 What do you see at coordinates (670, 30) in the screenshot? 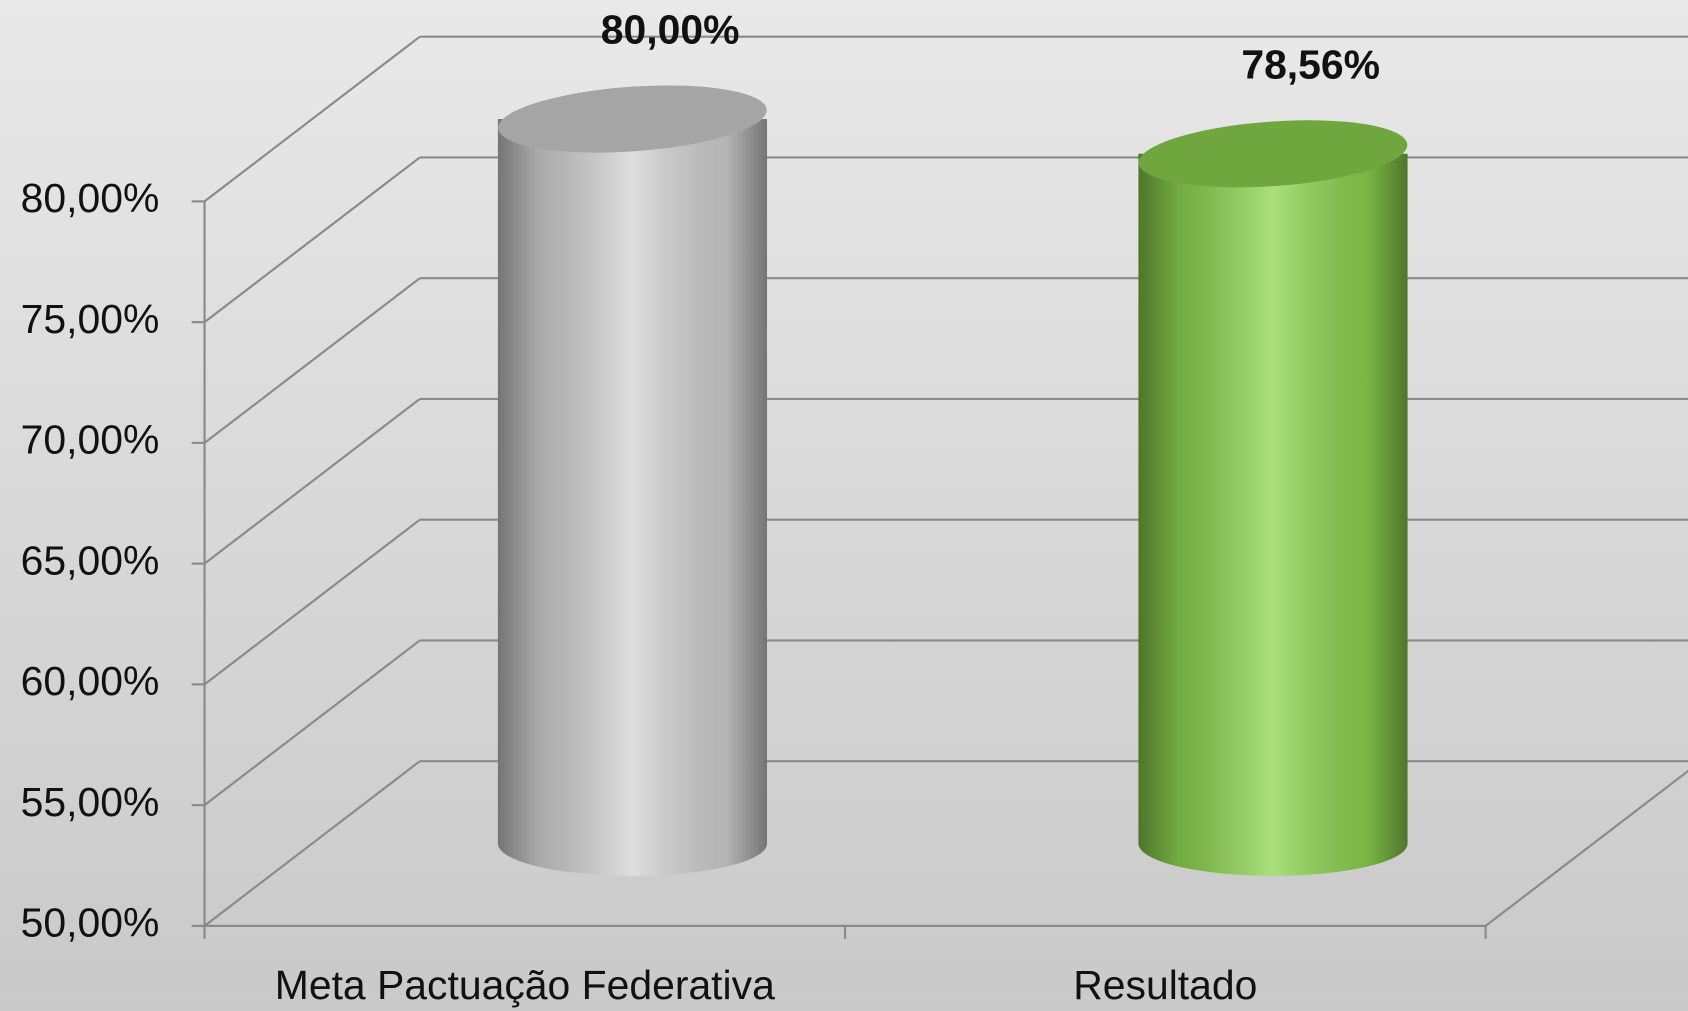
I see `value-label: 80,00%` at bounding box center [670, 30].